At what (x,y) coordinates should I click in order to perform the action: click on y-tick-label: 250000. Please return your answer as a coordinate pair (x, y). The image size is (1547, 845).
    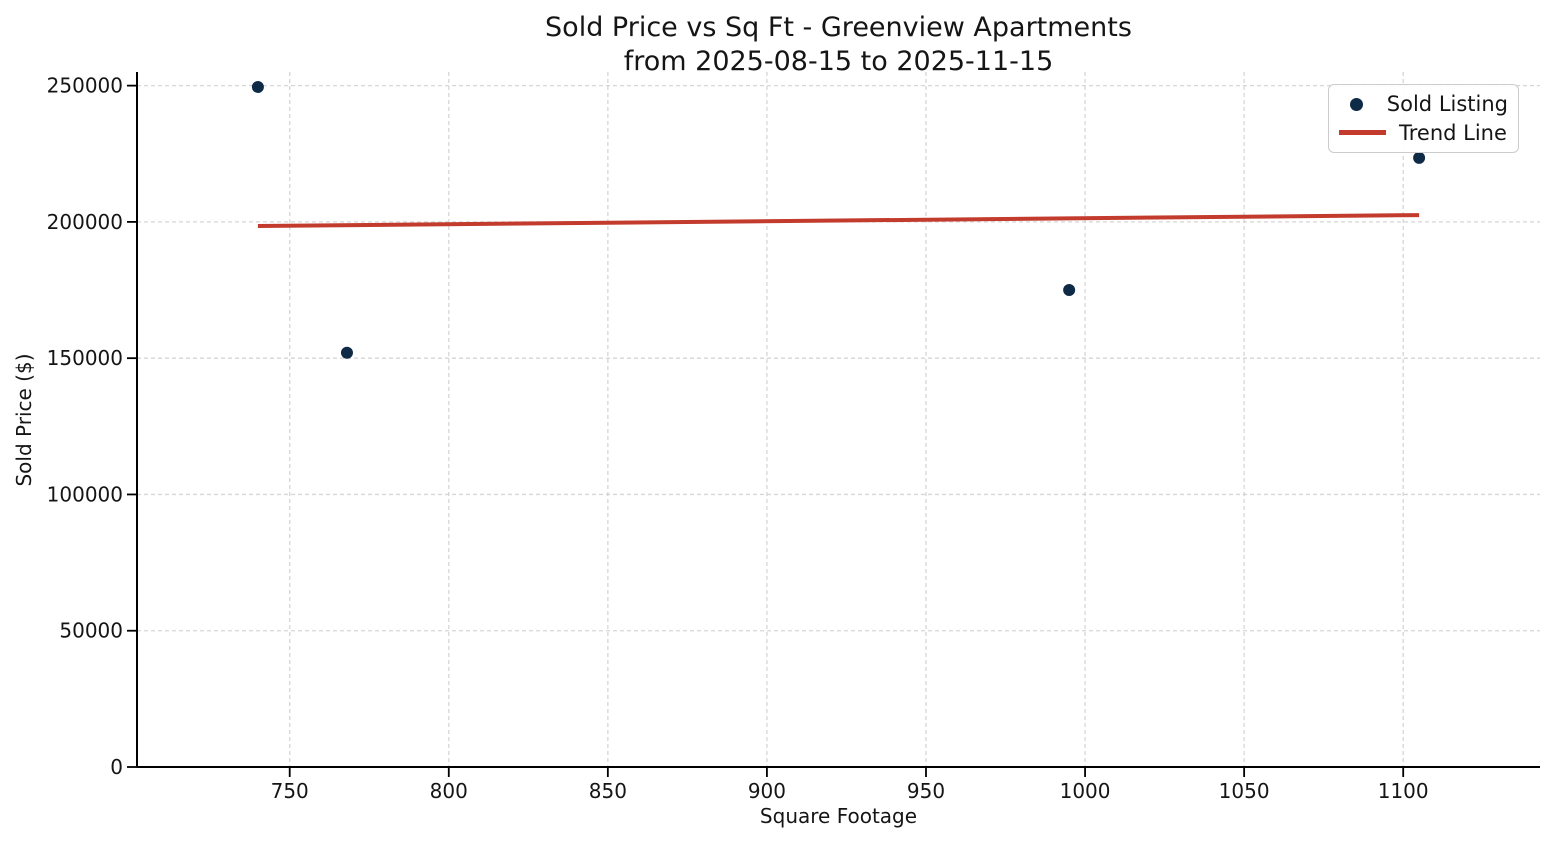
    Looking at the image, I should click on (85, 86).